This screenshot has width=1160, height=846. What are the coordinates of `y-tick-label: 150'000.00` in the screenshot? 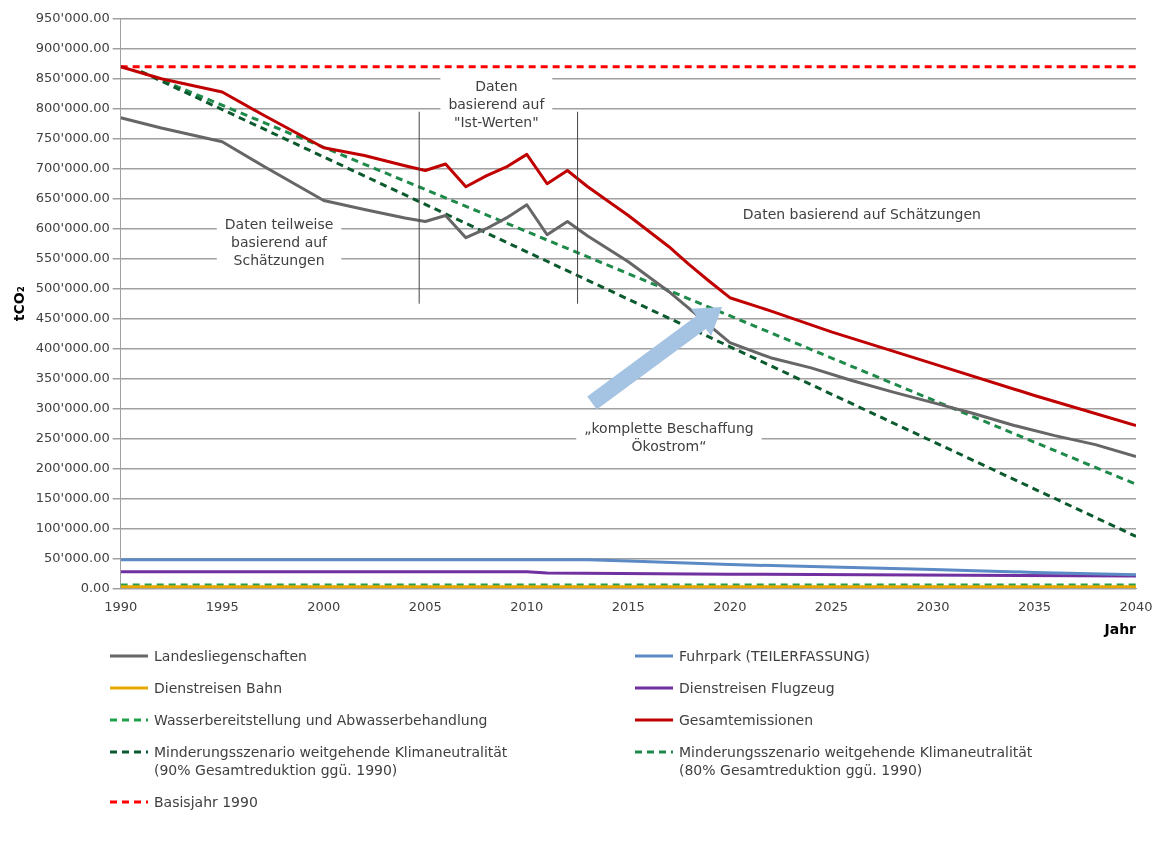 It's located at (72, 498).